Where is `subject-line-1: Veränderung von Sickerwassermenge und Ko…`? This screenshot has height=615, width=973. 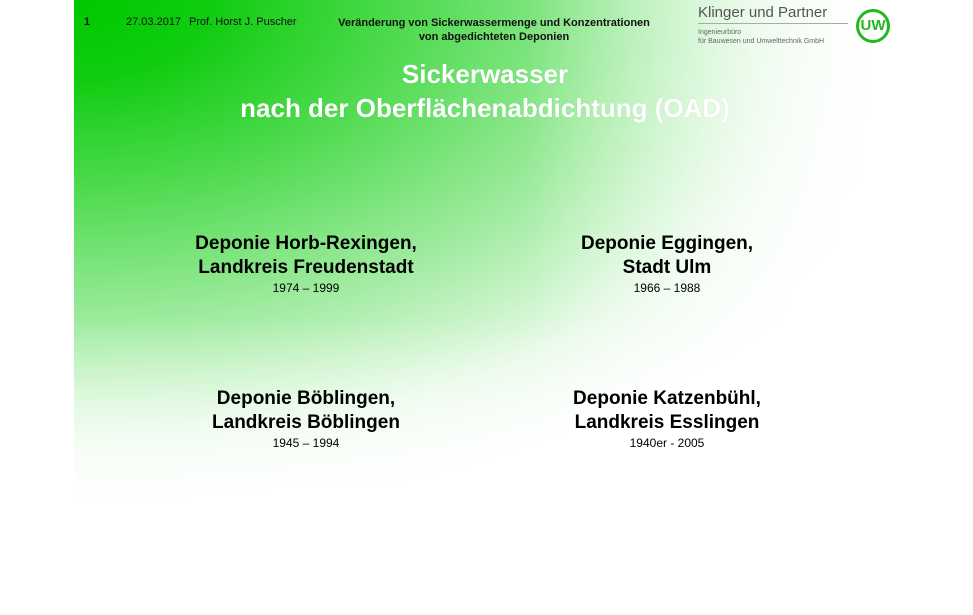
subject-line-1: Veränderung von Sickerwassermenge und Ko… is located at coordinates (494, 23).